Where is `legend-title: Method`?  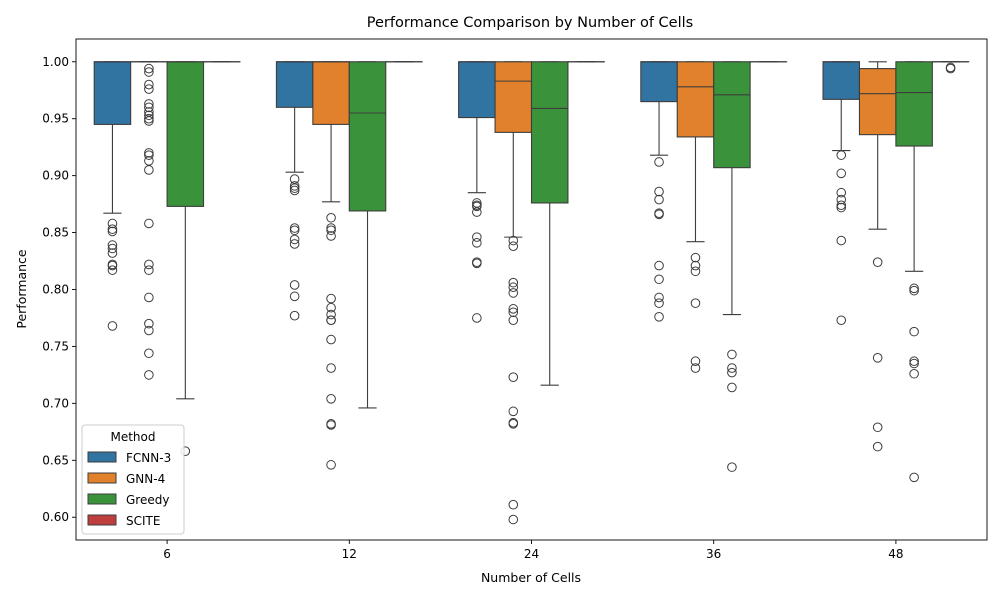
legend-title: Method is located at coordinates (132, 437).